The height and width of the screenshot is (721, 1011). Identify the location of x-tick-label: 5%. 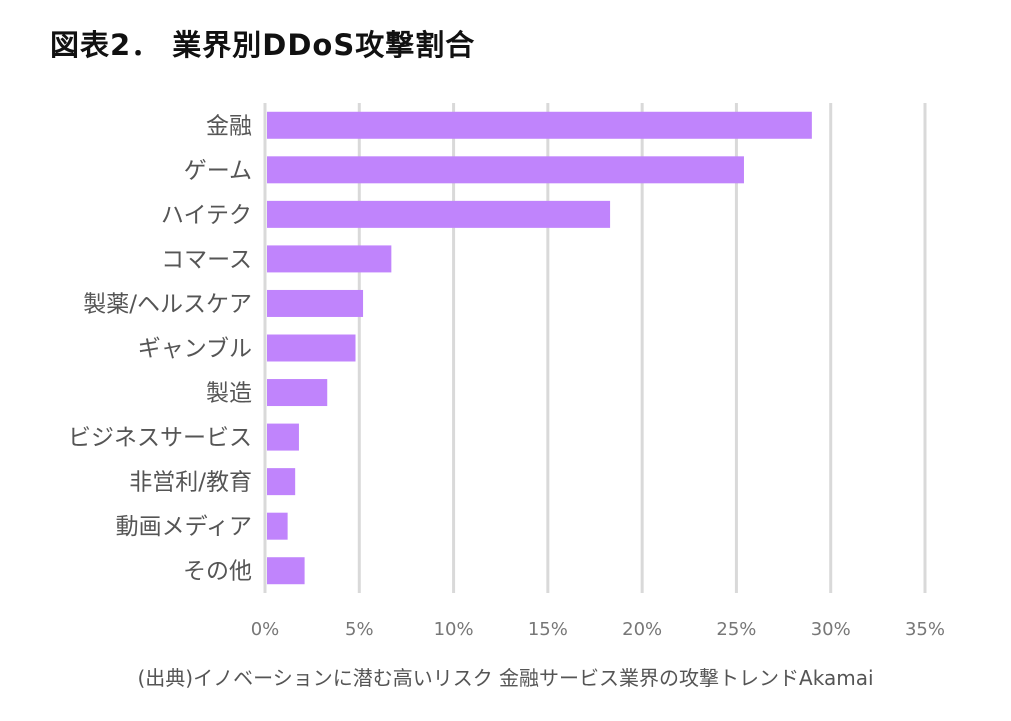
(359, 629).